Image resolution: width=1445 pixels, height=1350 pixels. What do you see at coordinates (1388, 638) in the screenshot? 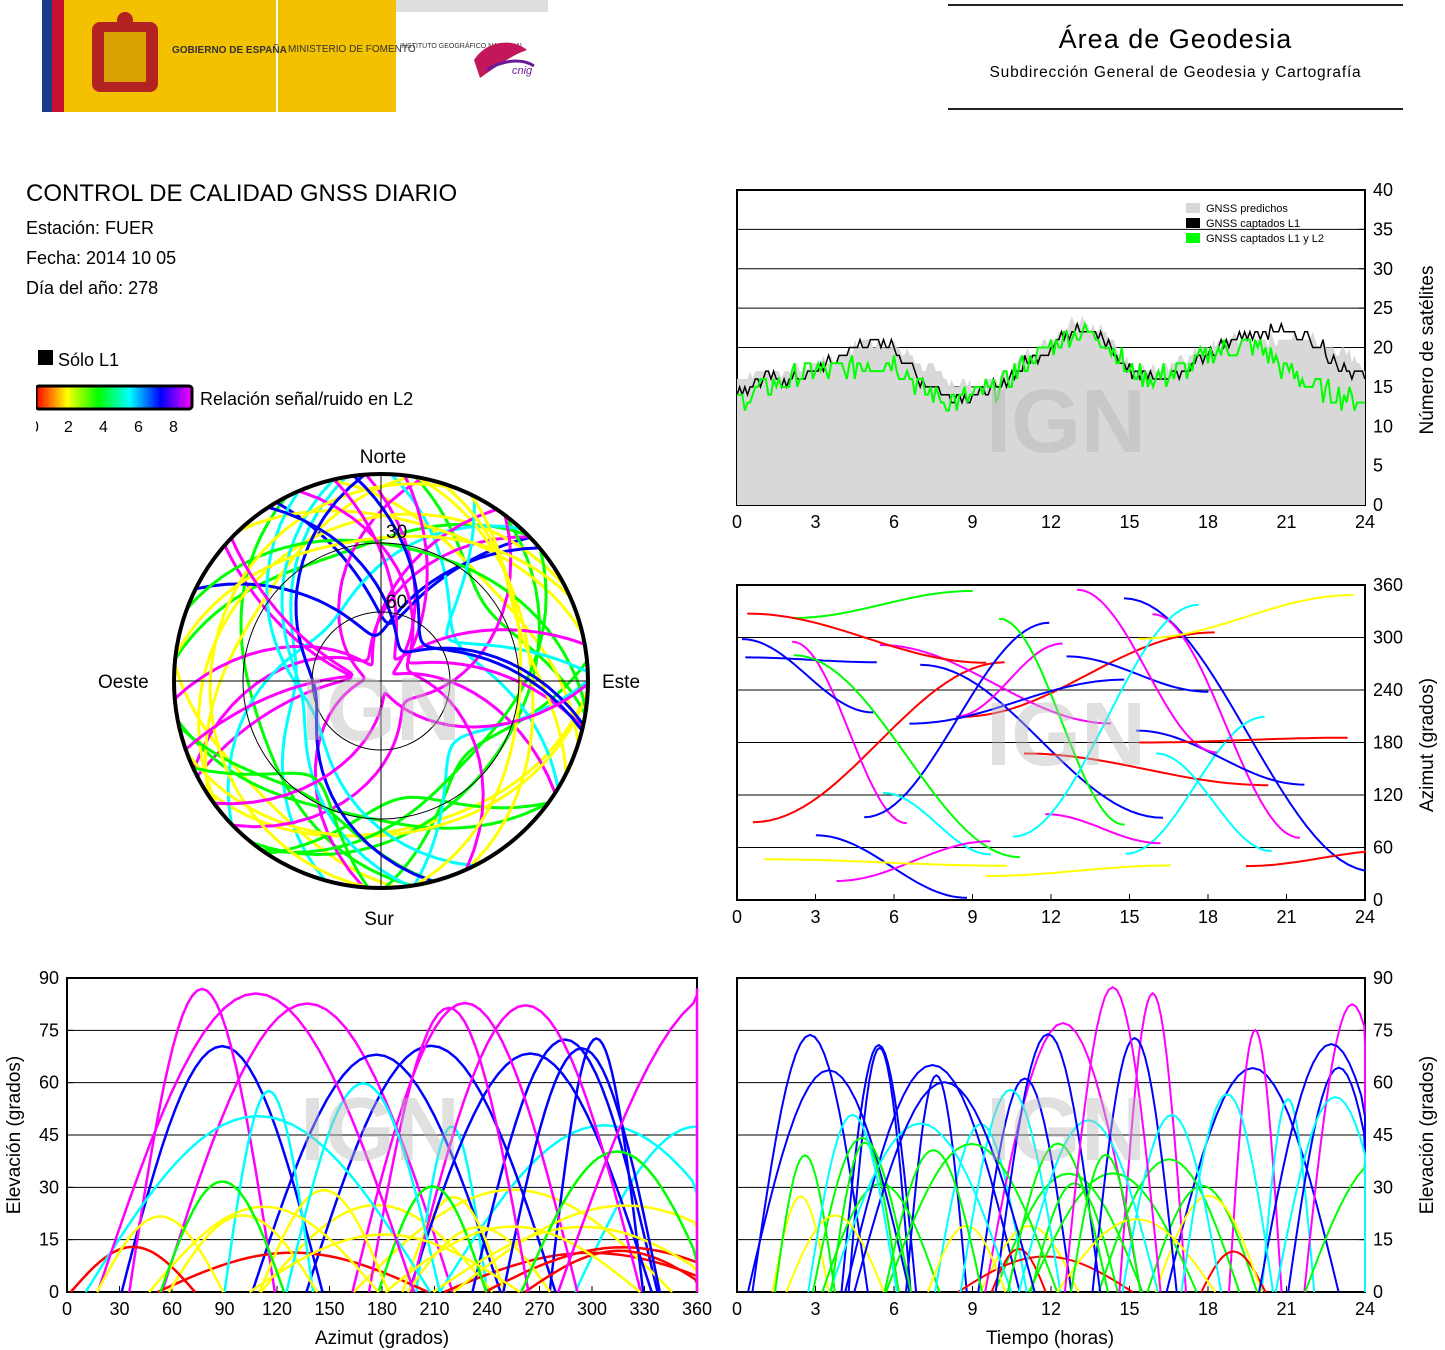
I see `y-tick-label: 300` at bounding box center [1388, 638].